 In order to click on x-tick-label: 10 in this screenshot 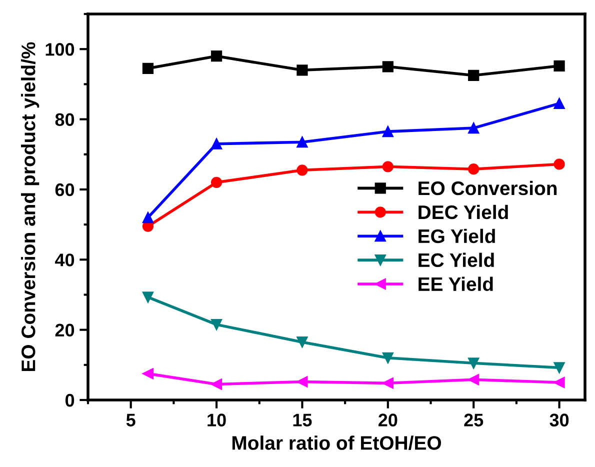, I will do `click(217, 420)`.